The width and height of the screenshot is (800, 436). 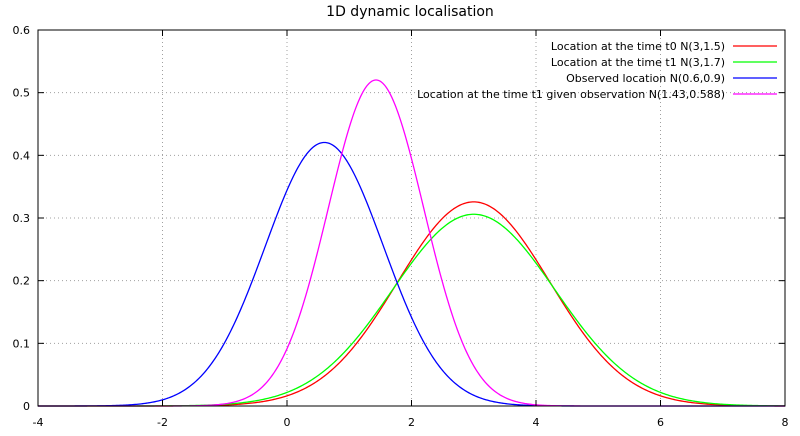 I want to click on y-tick-label: 0.4, so click(x=22, y=155).